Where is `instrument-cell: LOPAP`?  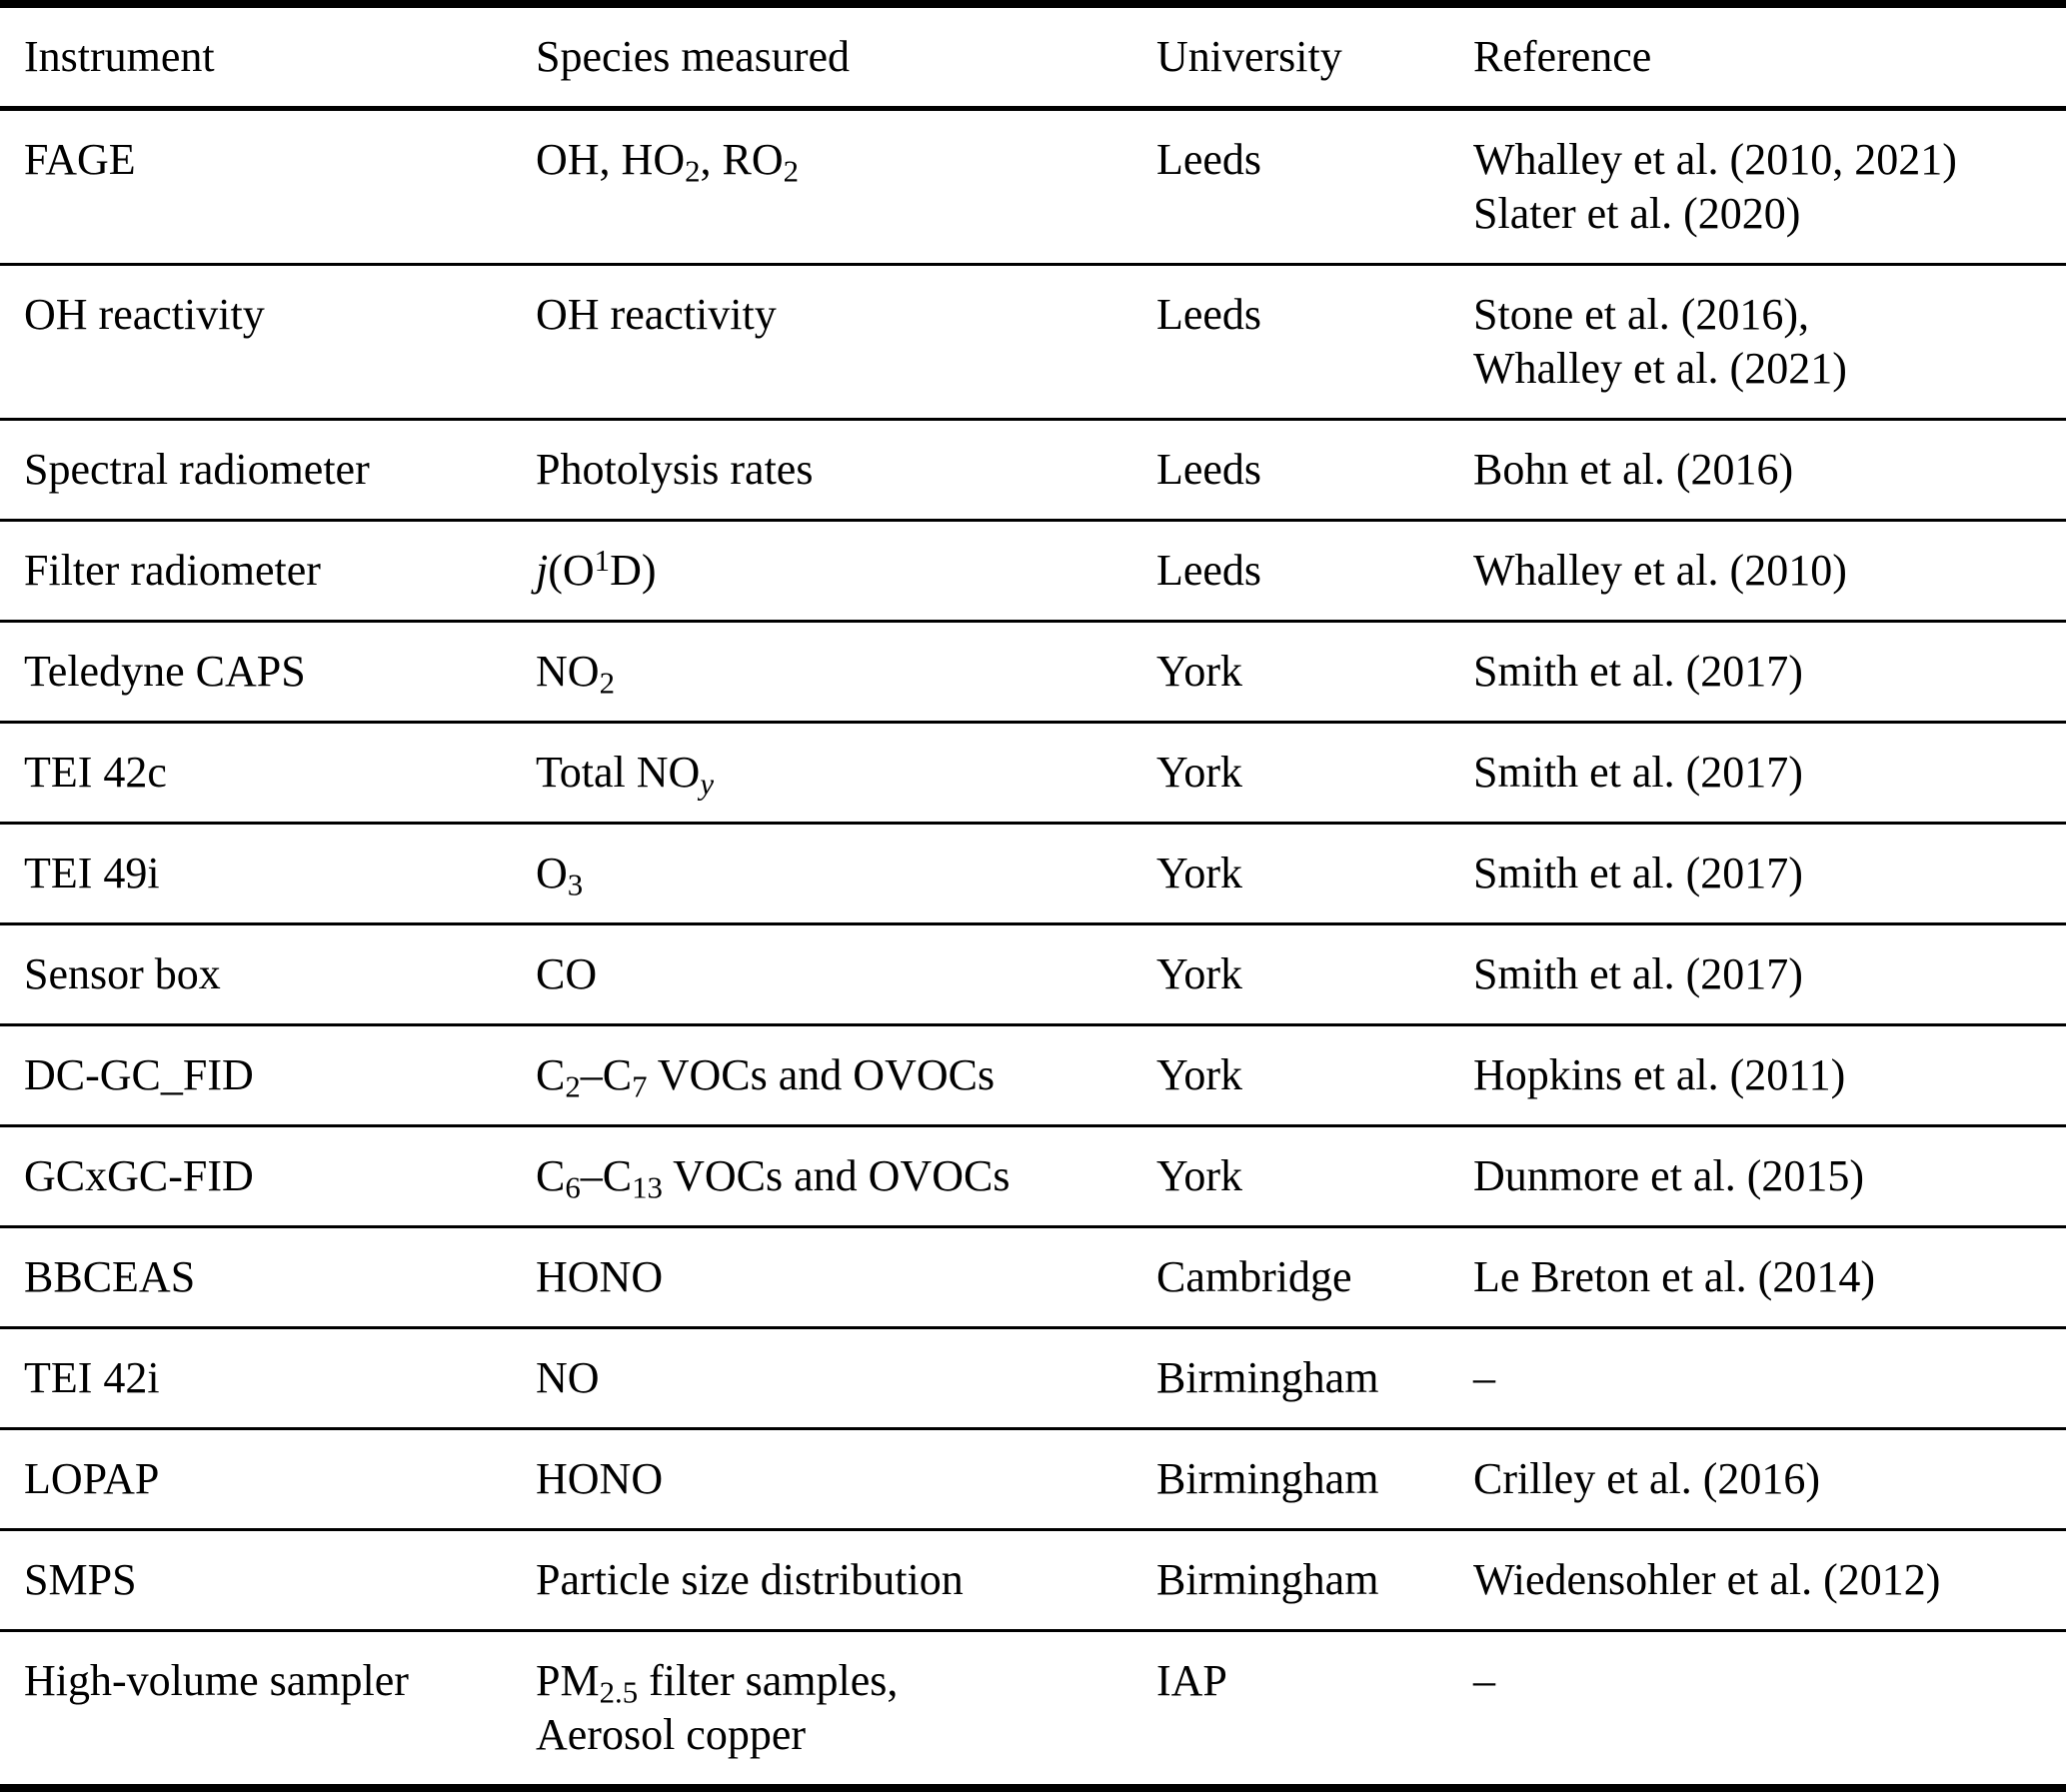 instrument-cell: LOPAP is located at coordinates (256, 1479).